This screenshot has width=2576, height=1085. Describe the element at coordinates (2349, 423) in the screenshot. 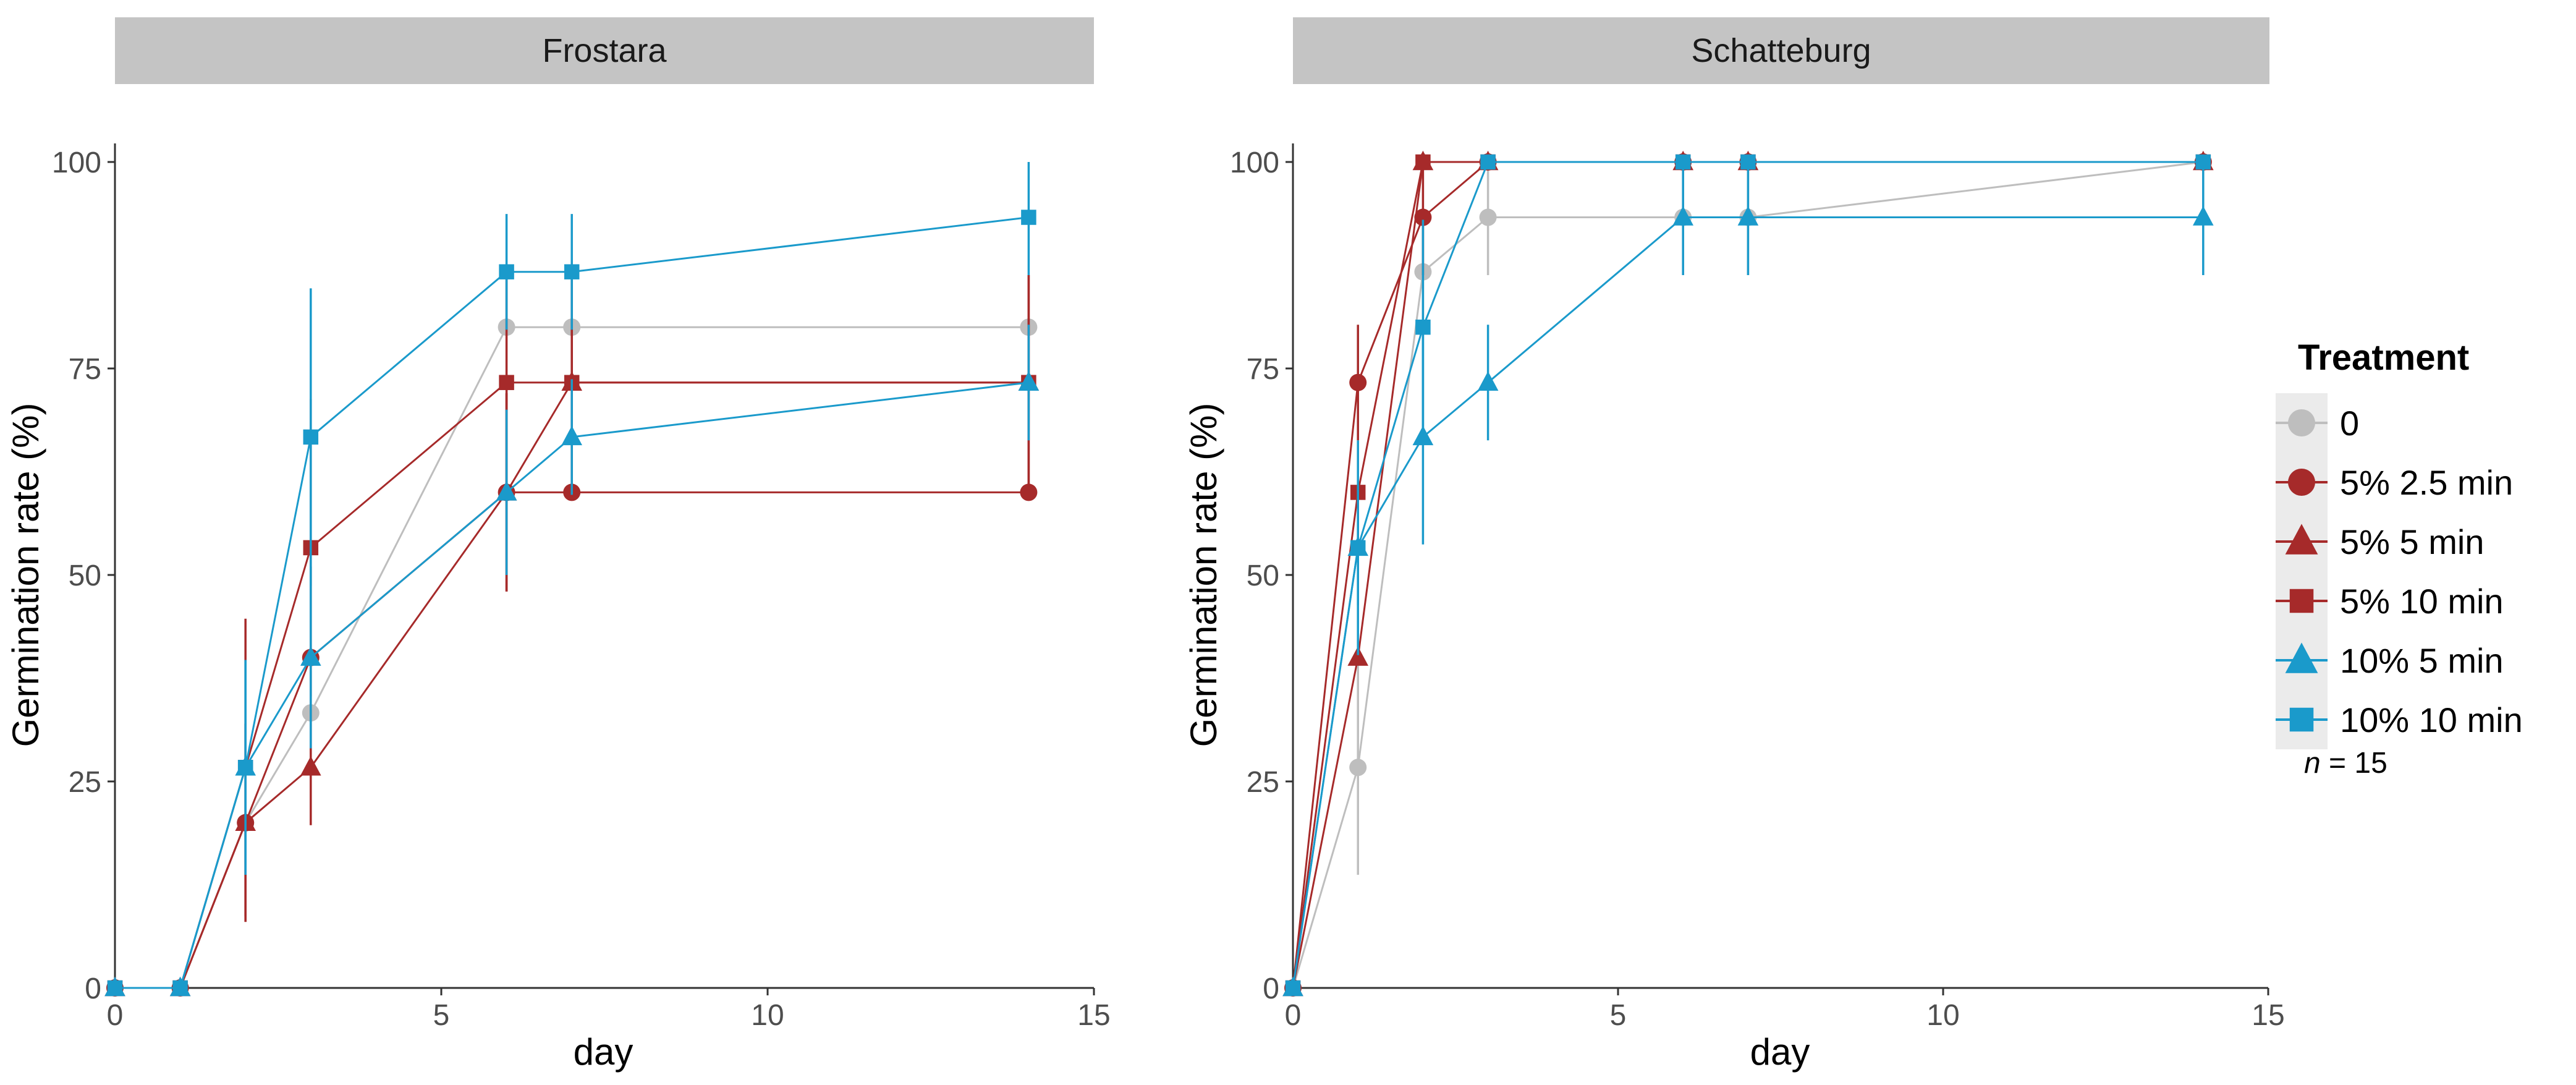

I see `legend-label: 0` at that location.